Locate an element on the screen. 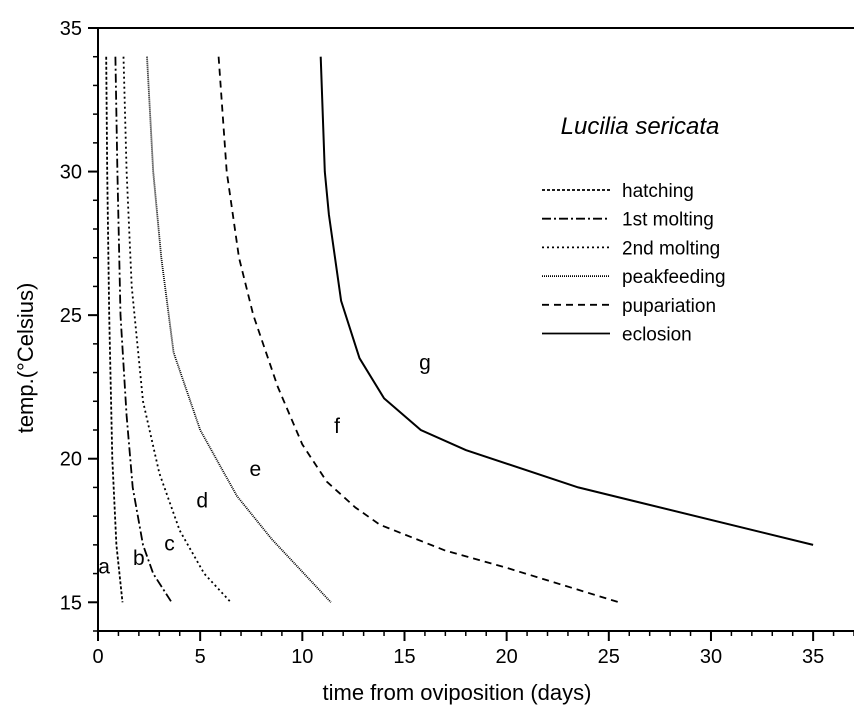  y-tick-label: 35 is located at coordinates (71, 29).